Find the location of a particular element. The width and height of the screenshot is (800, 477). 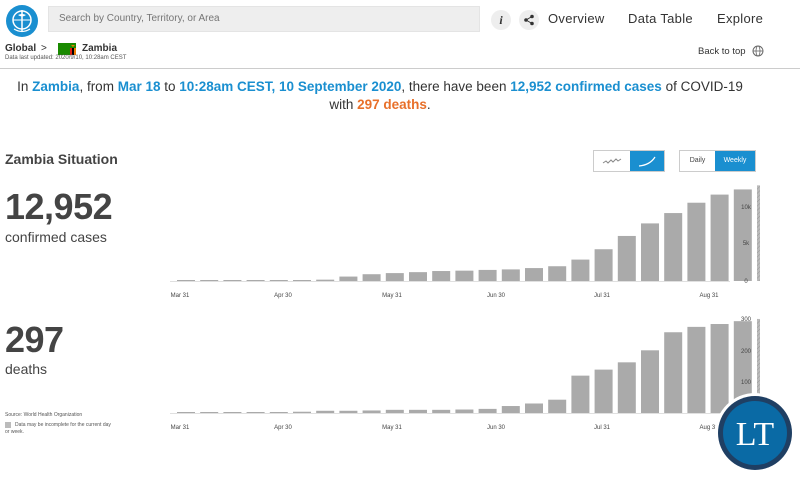

y-tick-label: 100 is located at coordinates (746, 383).